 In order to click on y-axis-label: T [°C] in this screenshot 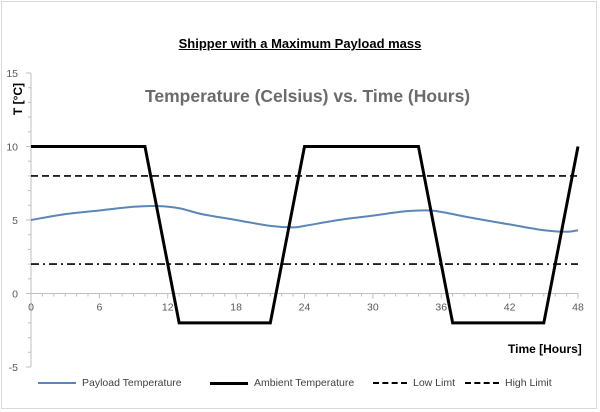, I will do `click(18, 99)`.